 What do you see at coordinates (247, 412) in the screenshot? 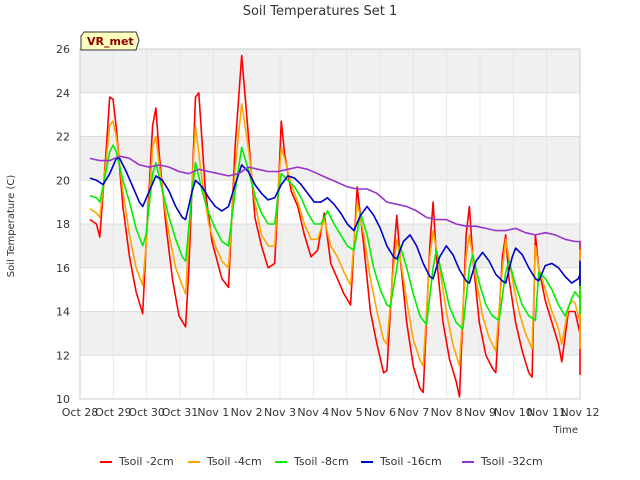
I see `x-tick-label: Nov 2` at bounding box center [247, 412].